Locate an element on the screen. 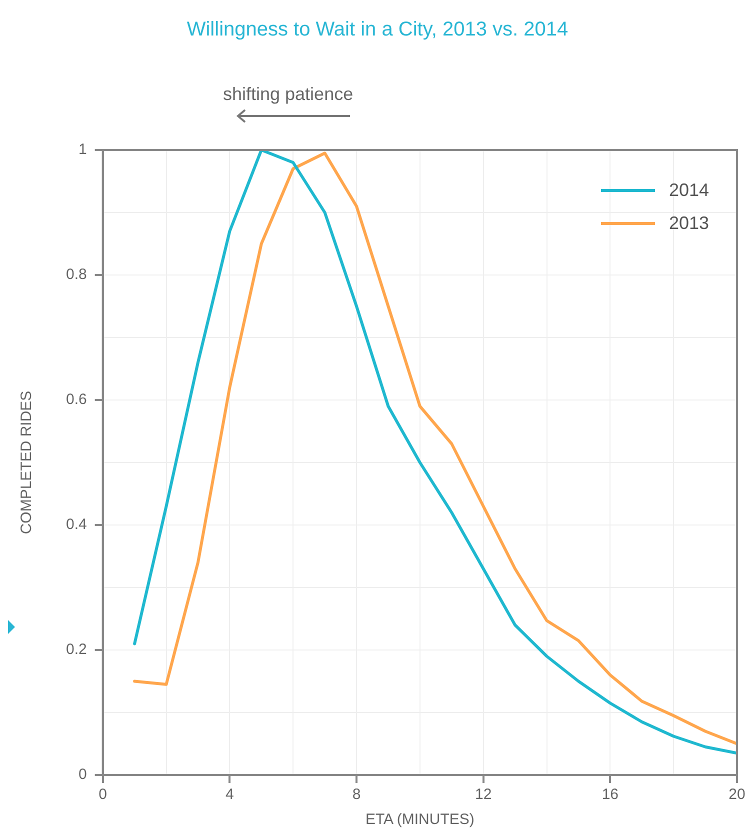 Image resolution: width=747 pixels, height=835 pixels. y-tick-label: 1 is located at coordinates (82, 149).